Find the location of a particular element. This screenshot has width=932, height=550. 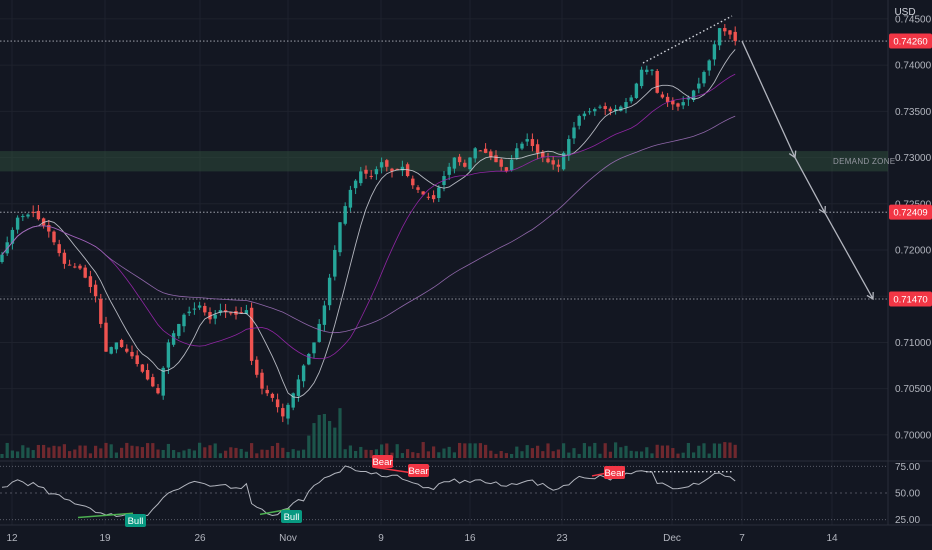

volume-bars is located at coordinates (368, 433).